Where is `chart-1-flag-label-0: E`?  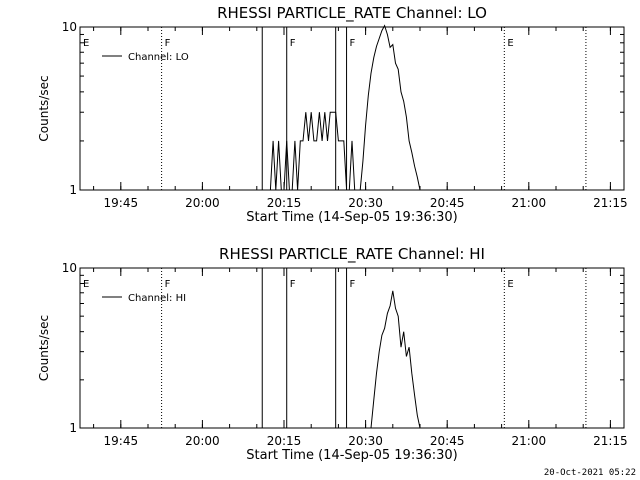
chart-1-flag-label-0: E is located at coordinates (86, 284).